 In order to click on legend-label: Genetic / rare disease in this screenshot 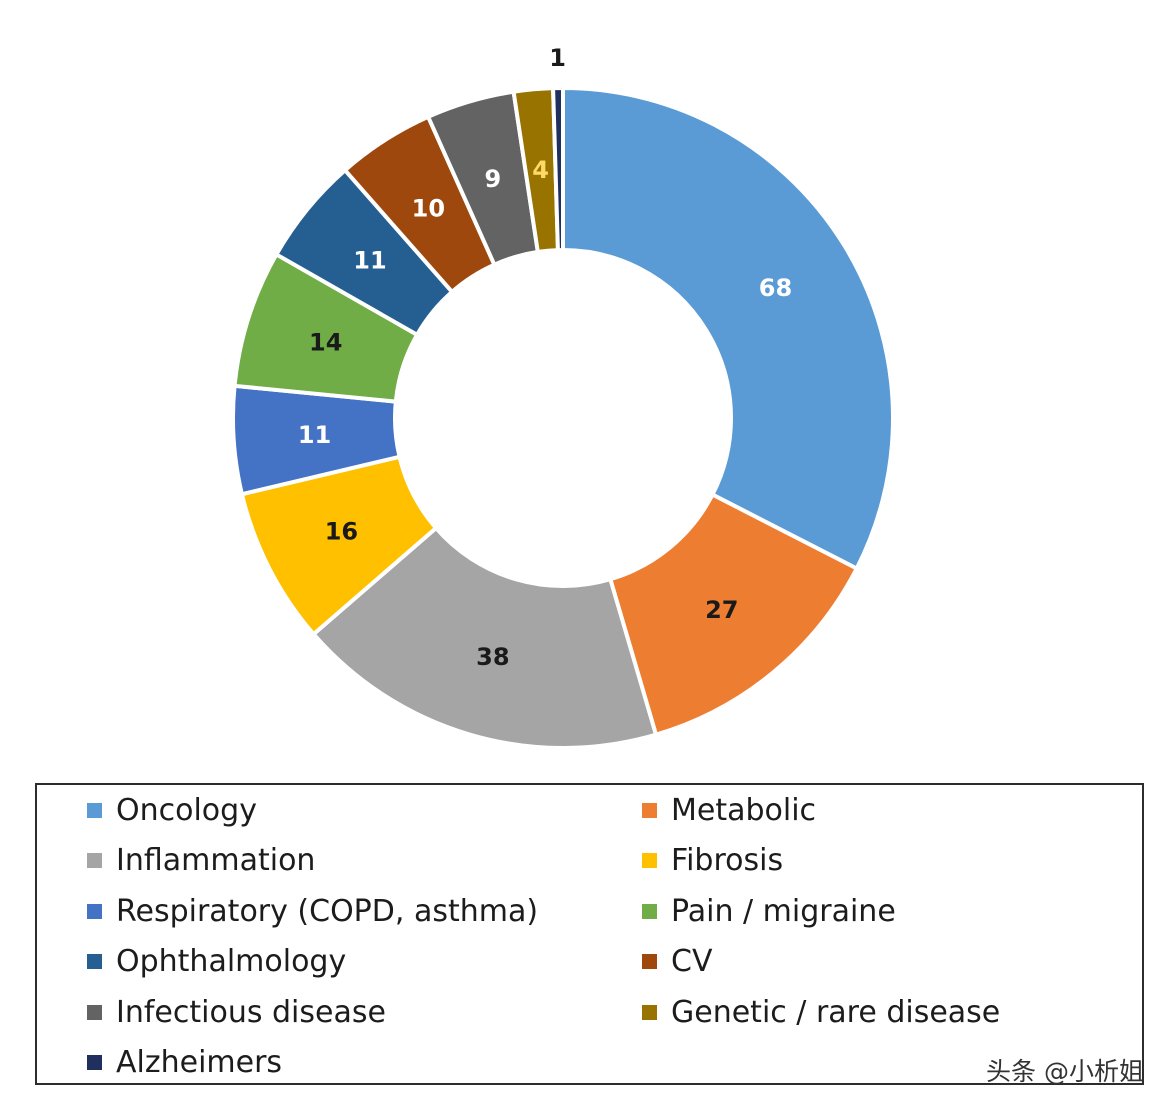, I will do `click(836, 1012)`.